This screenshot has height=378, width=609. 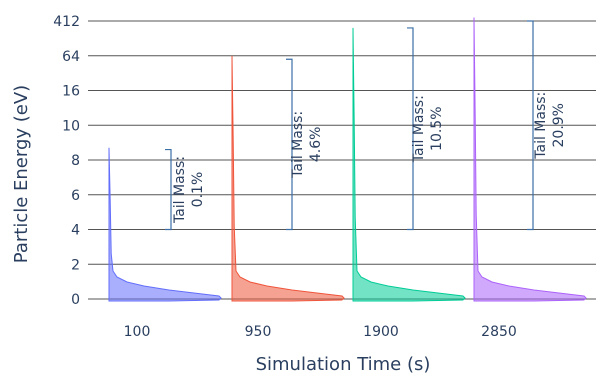 What do you see at coordinates (137, 332) in the screenshot?
I see `x-tick-label-100: 100` at bounding box center [137, 332].